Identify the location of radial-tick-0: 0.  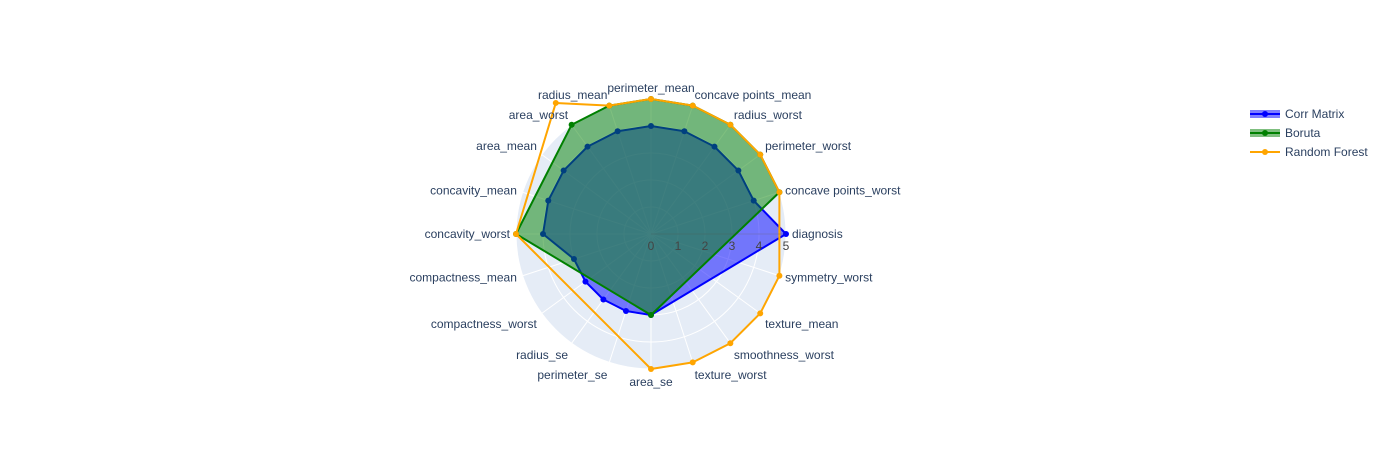
(651, 246).